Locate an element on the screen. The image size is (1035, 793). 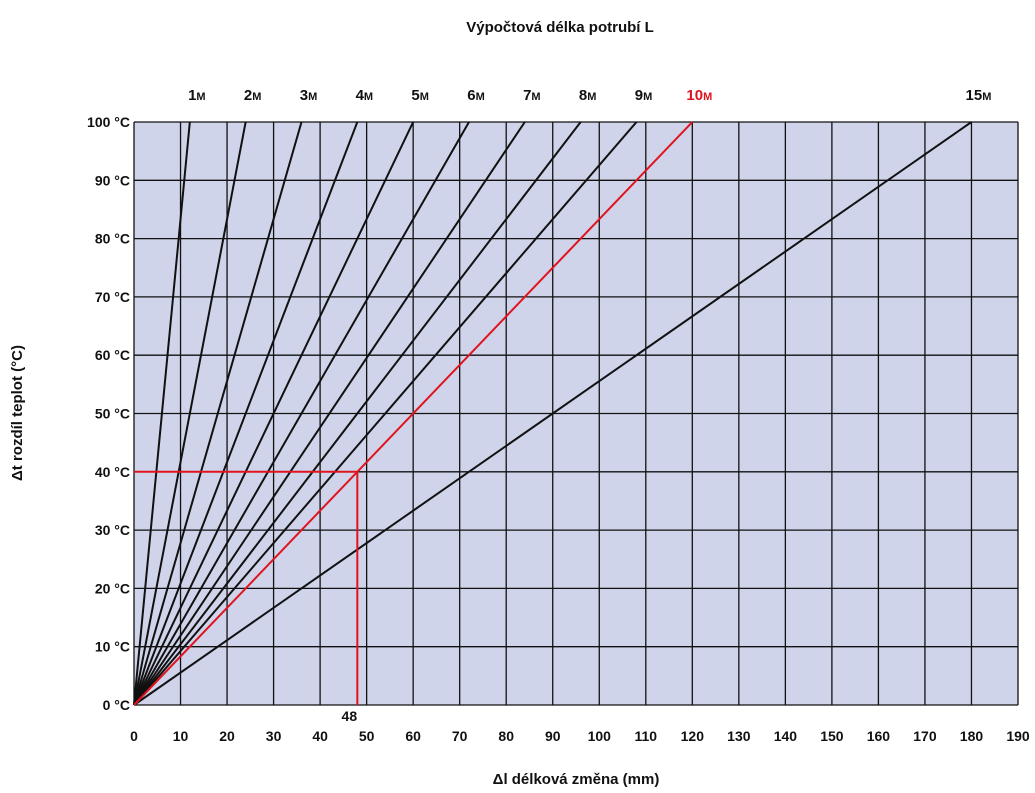
y-tick-label: 70 °C is located at coordinates (112, 297).